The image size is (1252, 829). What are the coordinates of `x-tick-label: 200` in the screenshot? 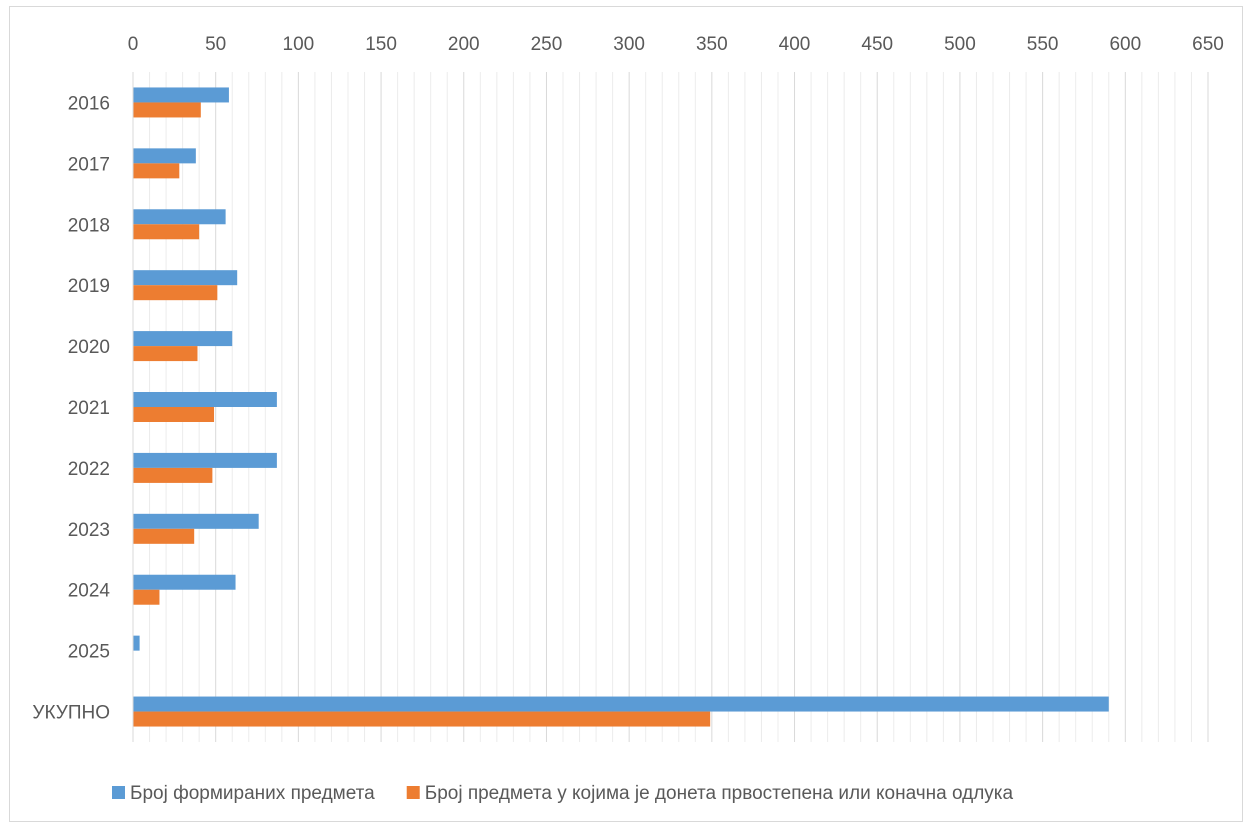 It's located at (464, 44).